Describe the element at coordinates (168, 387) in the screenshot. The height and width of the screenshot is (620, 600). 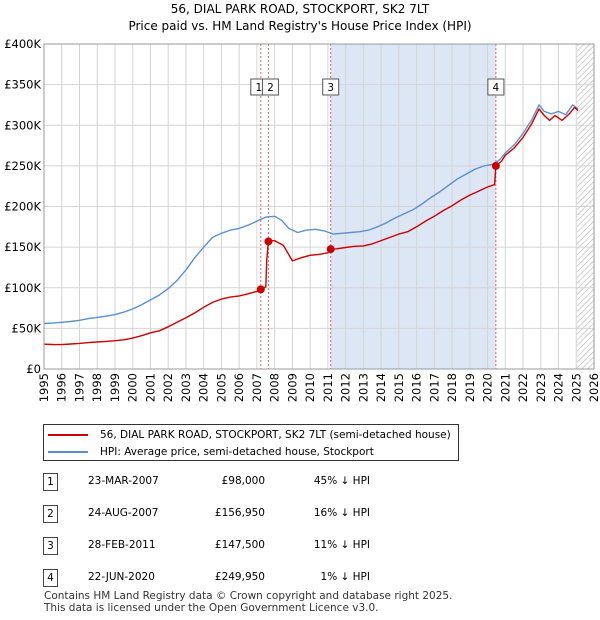
I see `x-tick-label: 2002` at that location.